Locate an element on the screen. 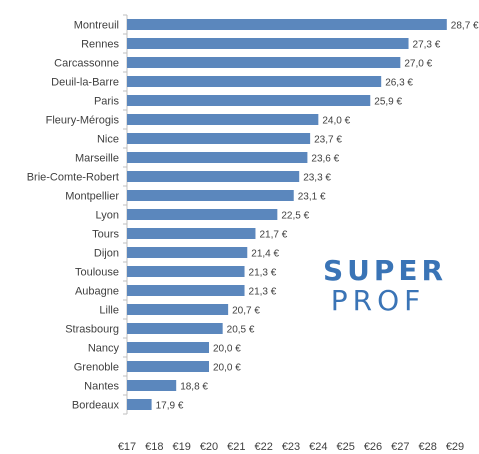 The image size is (479, 454). value-label: 23,7 € is located at coordinates (328, 140).